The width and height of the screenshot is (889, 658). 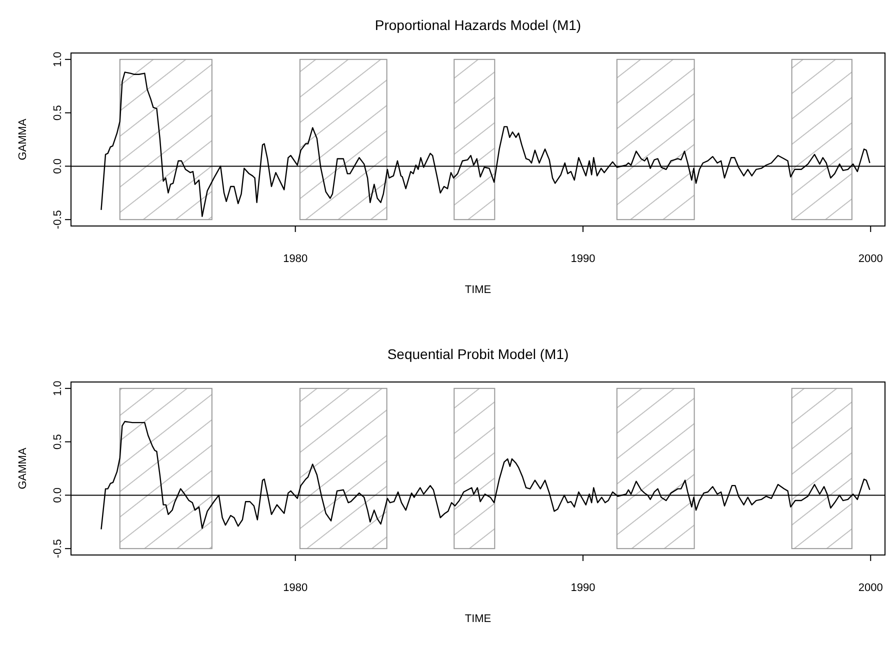 What do you see at coordinates (478, 354) in the screenshot?
I see `chart-title: Sequential Probit Model (M1)` at bounding box center [478, 354].